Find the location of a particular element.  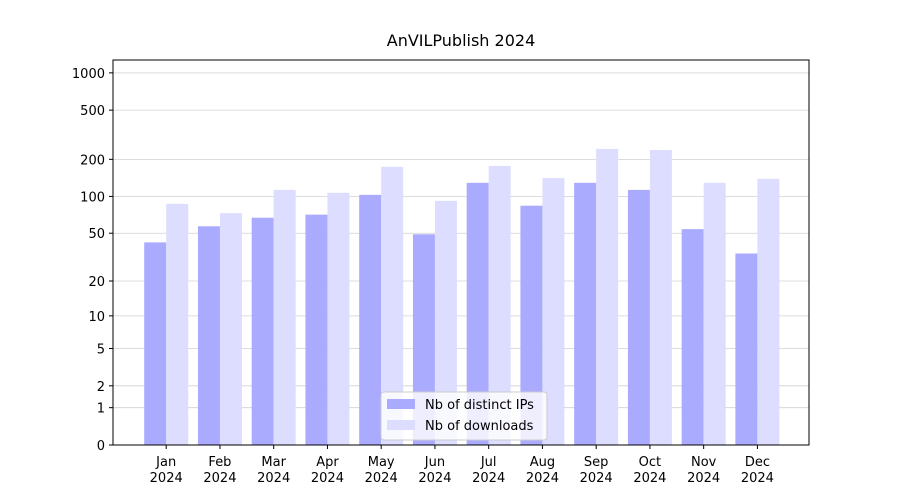

y-tick-label: 1 is located at coordinates (101, 409).